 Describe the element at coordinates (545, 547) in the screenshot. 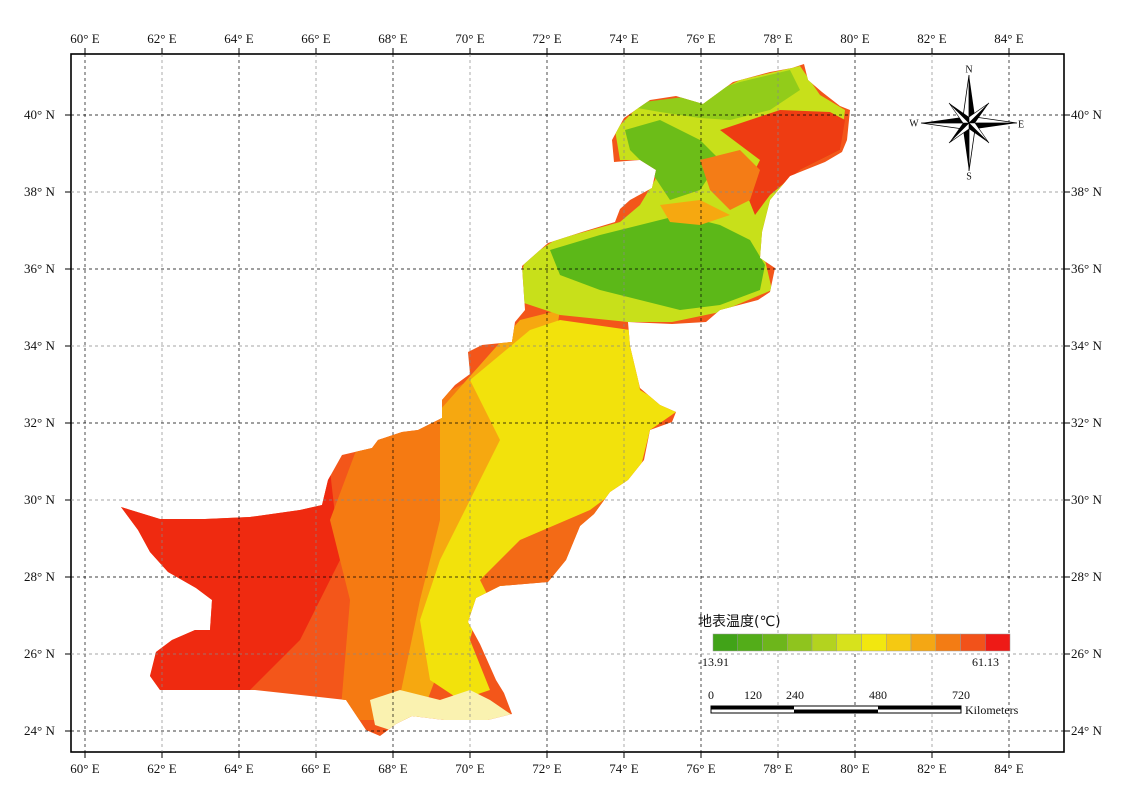

I see `region-east-orange` at that location.